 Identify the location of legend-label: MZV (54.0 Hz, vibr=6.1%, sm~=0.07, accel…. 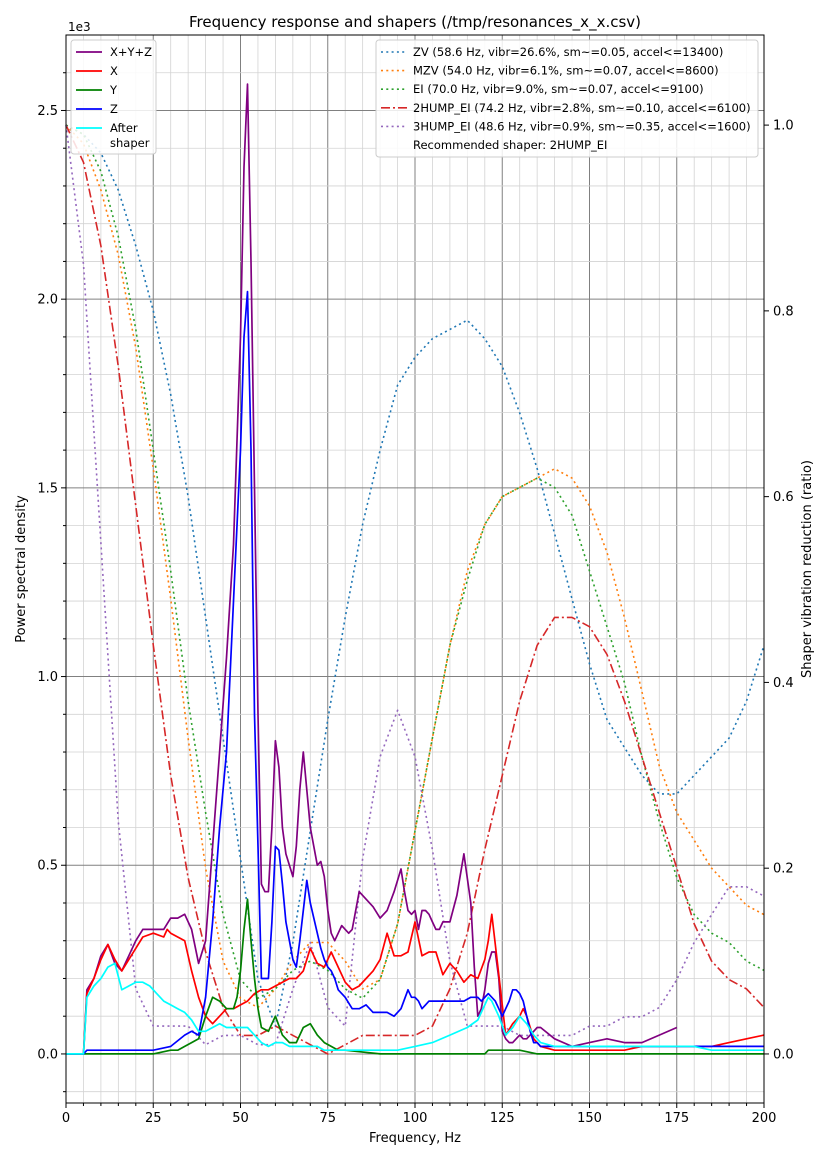
(566, 71).